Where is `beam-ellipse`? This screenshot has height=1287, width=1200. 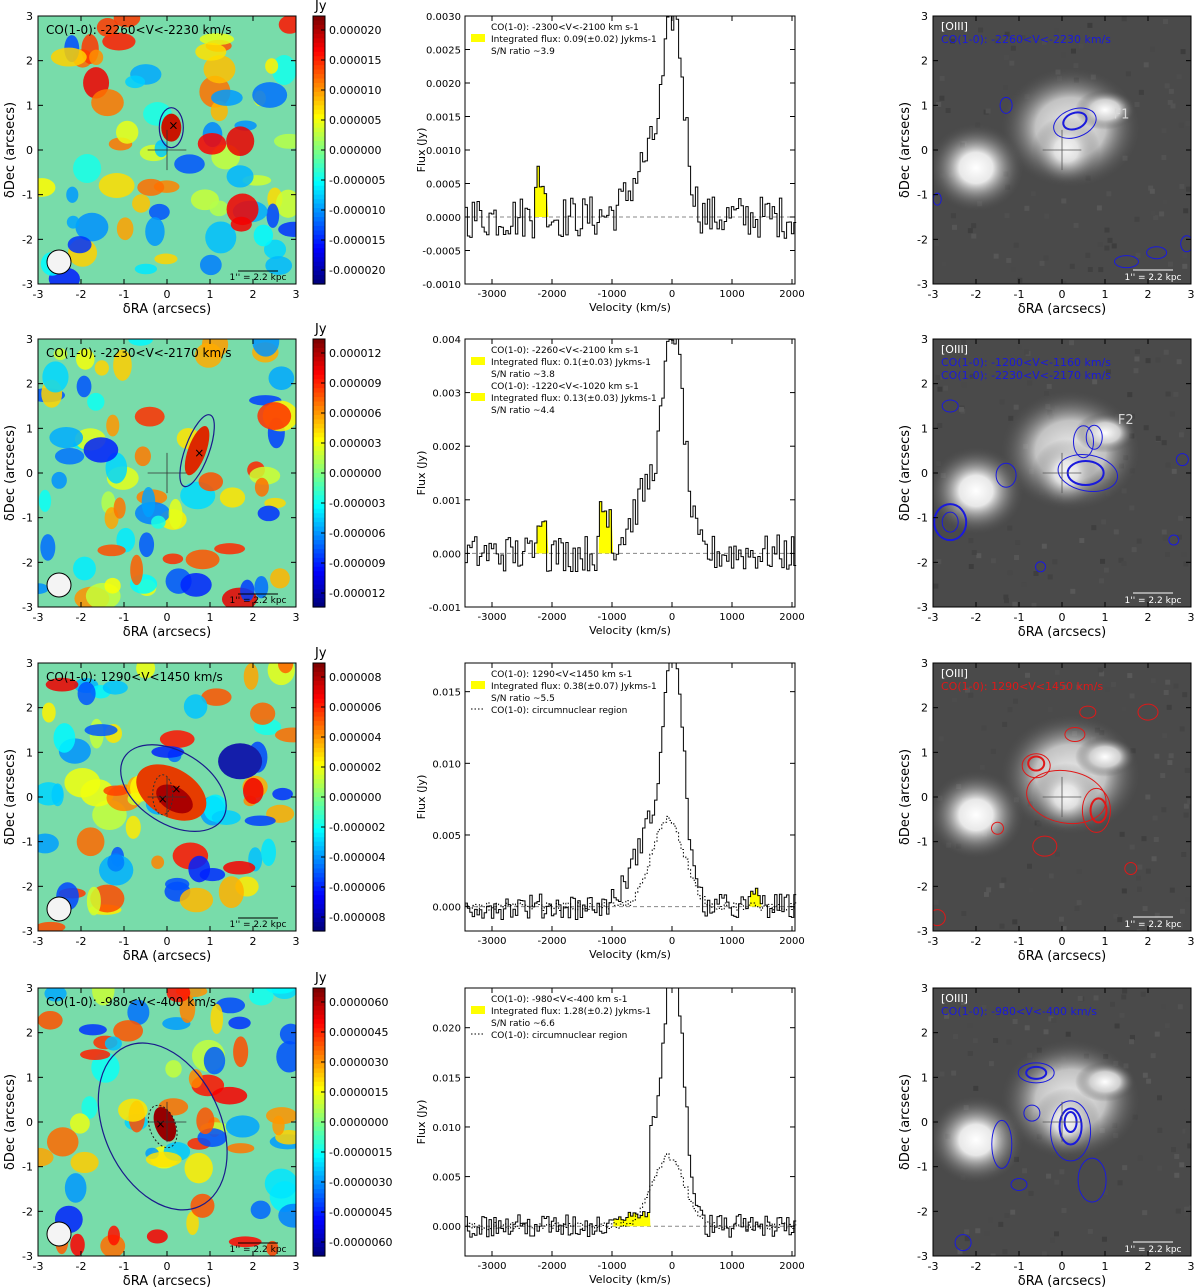
beam-ellipse is located at coordinates (59, 1234).